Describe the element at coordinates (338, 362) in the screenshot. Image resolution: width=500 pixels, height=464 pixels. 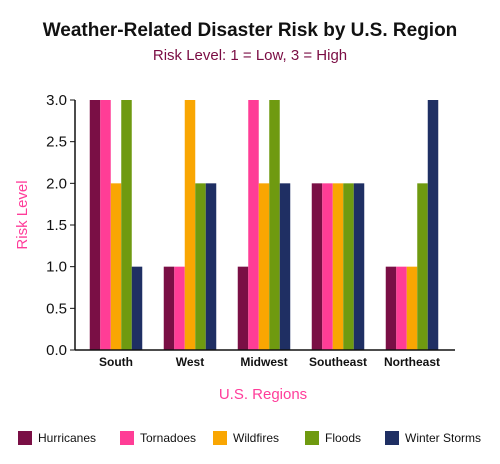
I see `x-tick-label: Southeast` at that location.